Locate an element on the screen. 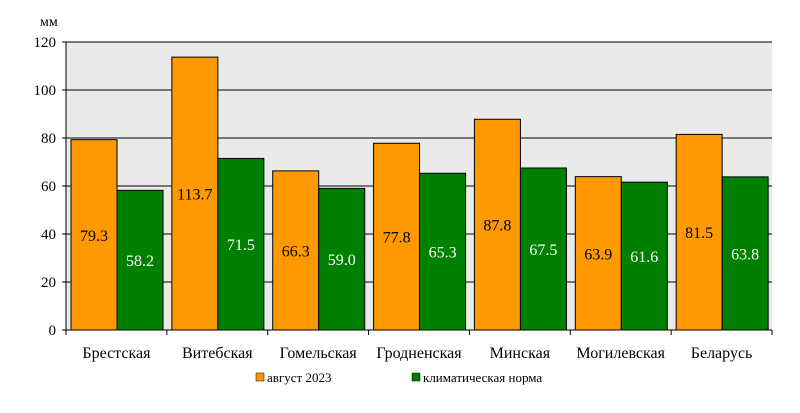  y-tick-label: 20 is located at coordinates (48, 283).